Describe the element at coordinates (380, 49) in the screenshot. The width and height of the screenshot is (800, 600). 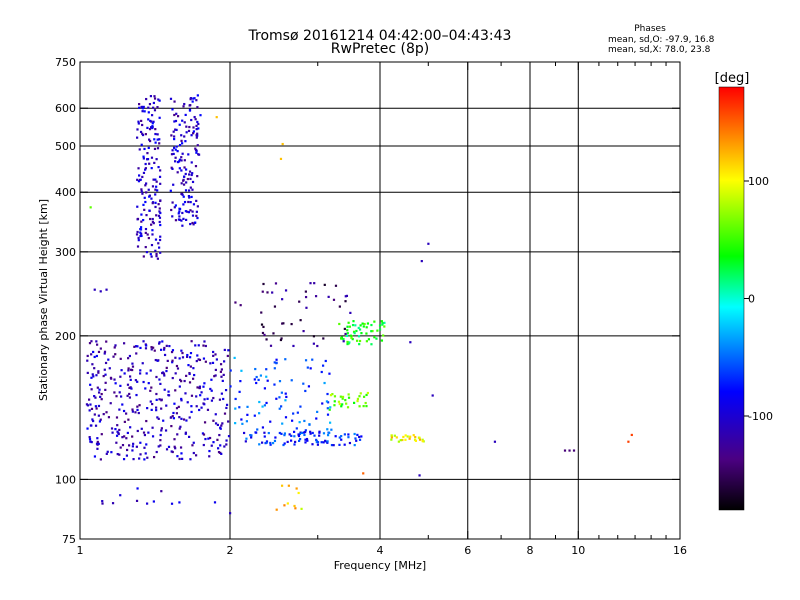
I see `chart-subtitle: RwPretec (8p)` at that location.